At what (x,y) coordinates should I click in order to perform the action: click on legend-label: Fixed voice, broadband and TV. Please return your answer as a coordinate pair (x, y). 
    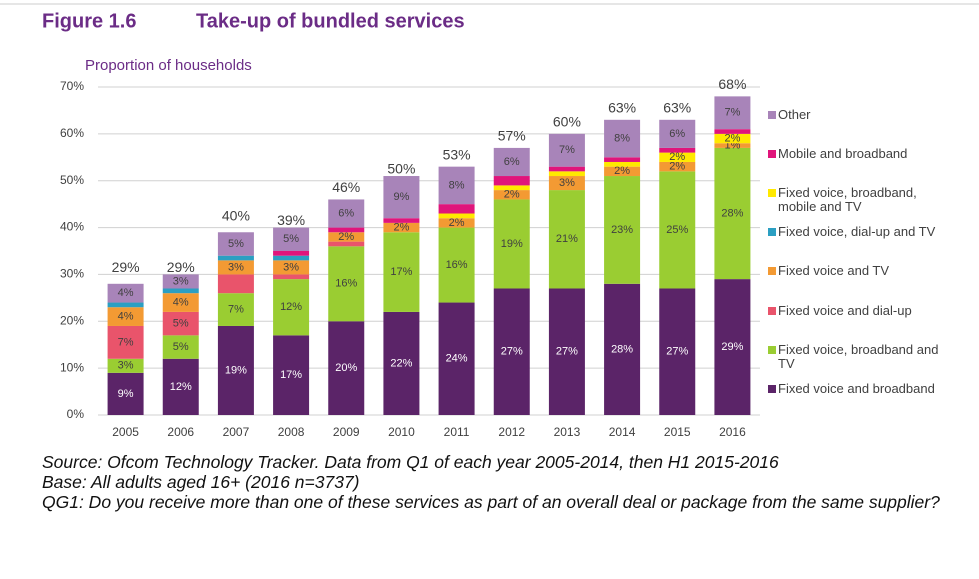
    Looking at the image, I should click on (858, 356).